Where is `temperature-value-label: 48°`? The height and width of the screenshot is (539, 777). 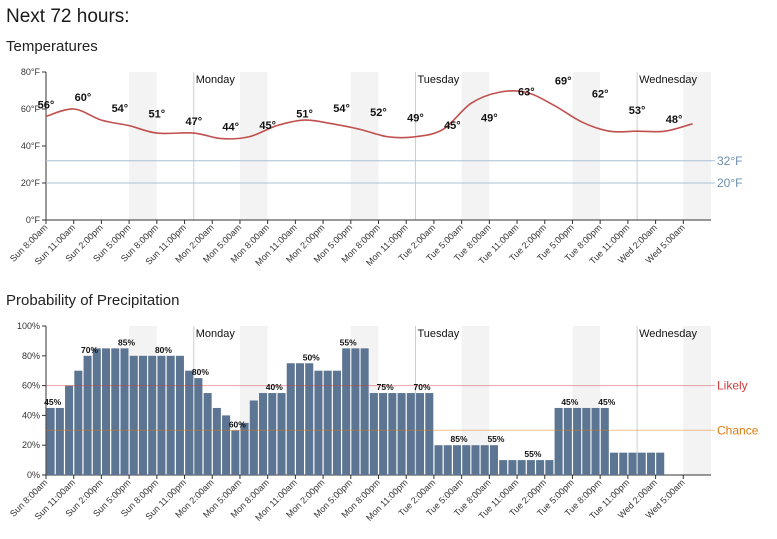
temperature-value-label: 48° is located at coordinates (674, 120).